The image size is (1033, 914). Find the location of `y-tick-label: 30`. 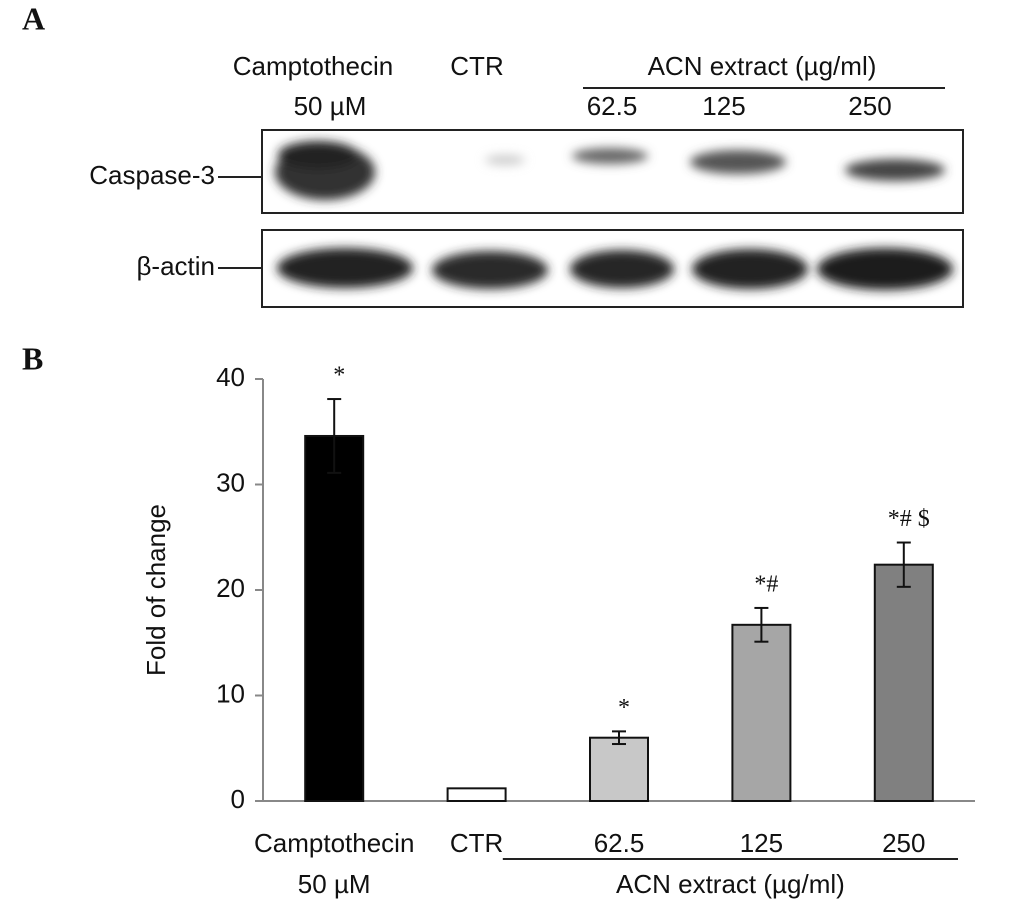

y-tick-label: 30 is located at coordinates (230, 482).